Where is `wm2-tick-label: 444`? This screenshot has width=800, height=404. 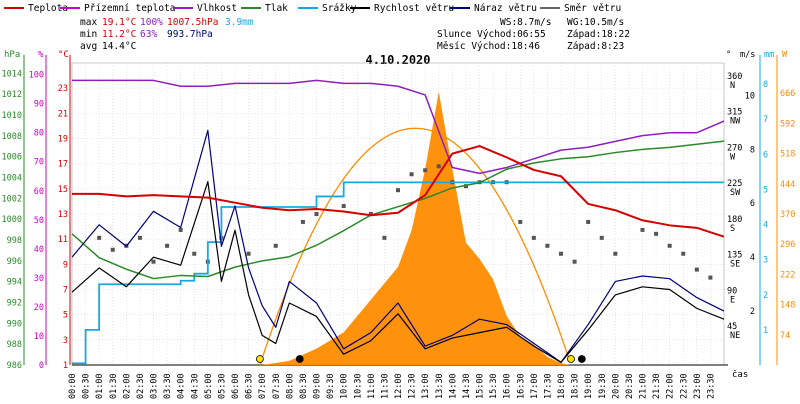
wm2-tick-label: 444 is located at coordinates (787, 185).